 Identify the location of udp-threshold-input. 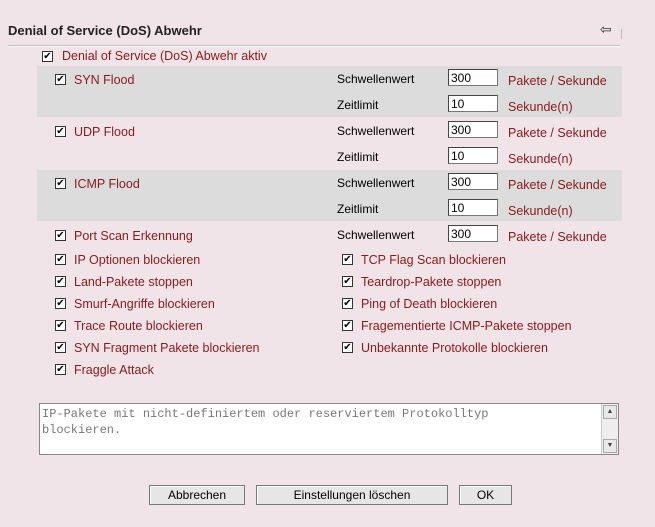
(473, 129).